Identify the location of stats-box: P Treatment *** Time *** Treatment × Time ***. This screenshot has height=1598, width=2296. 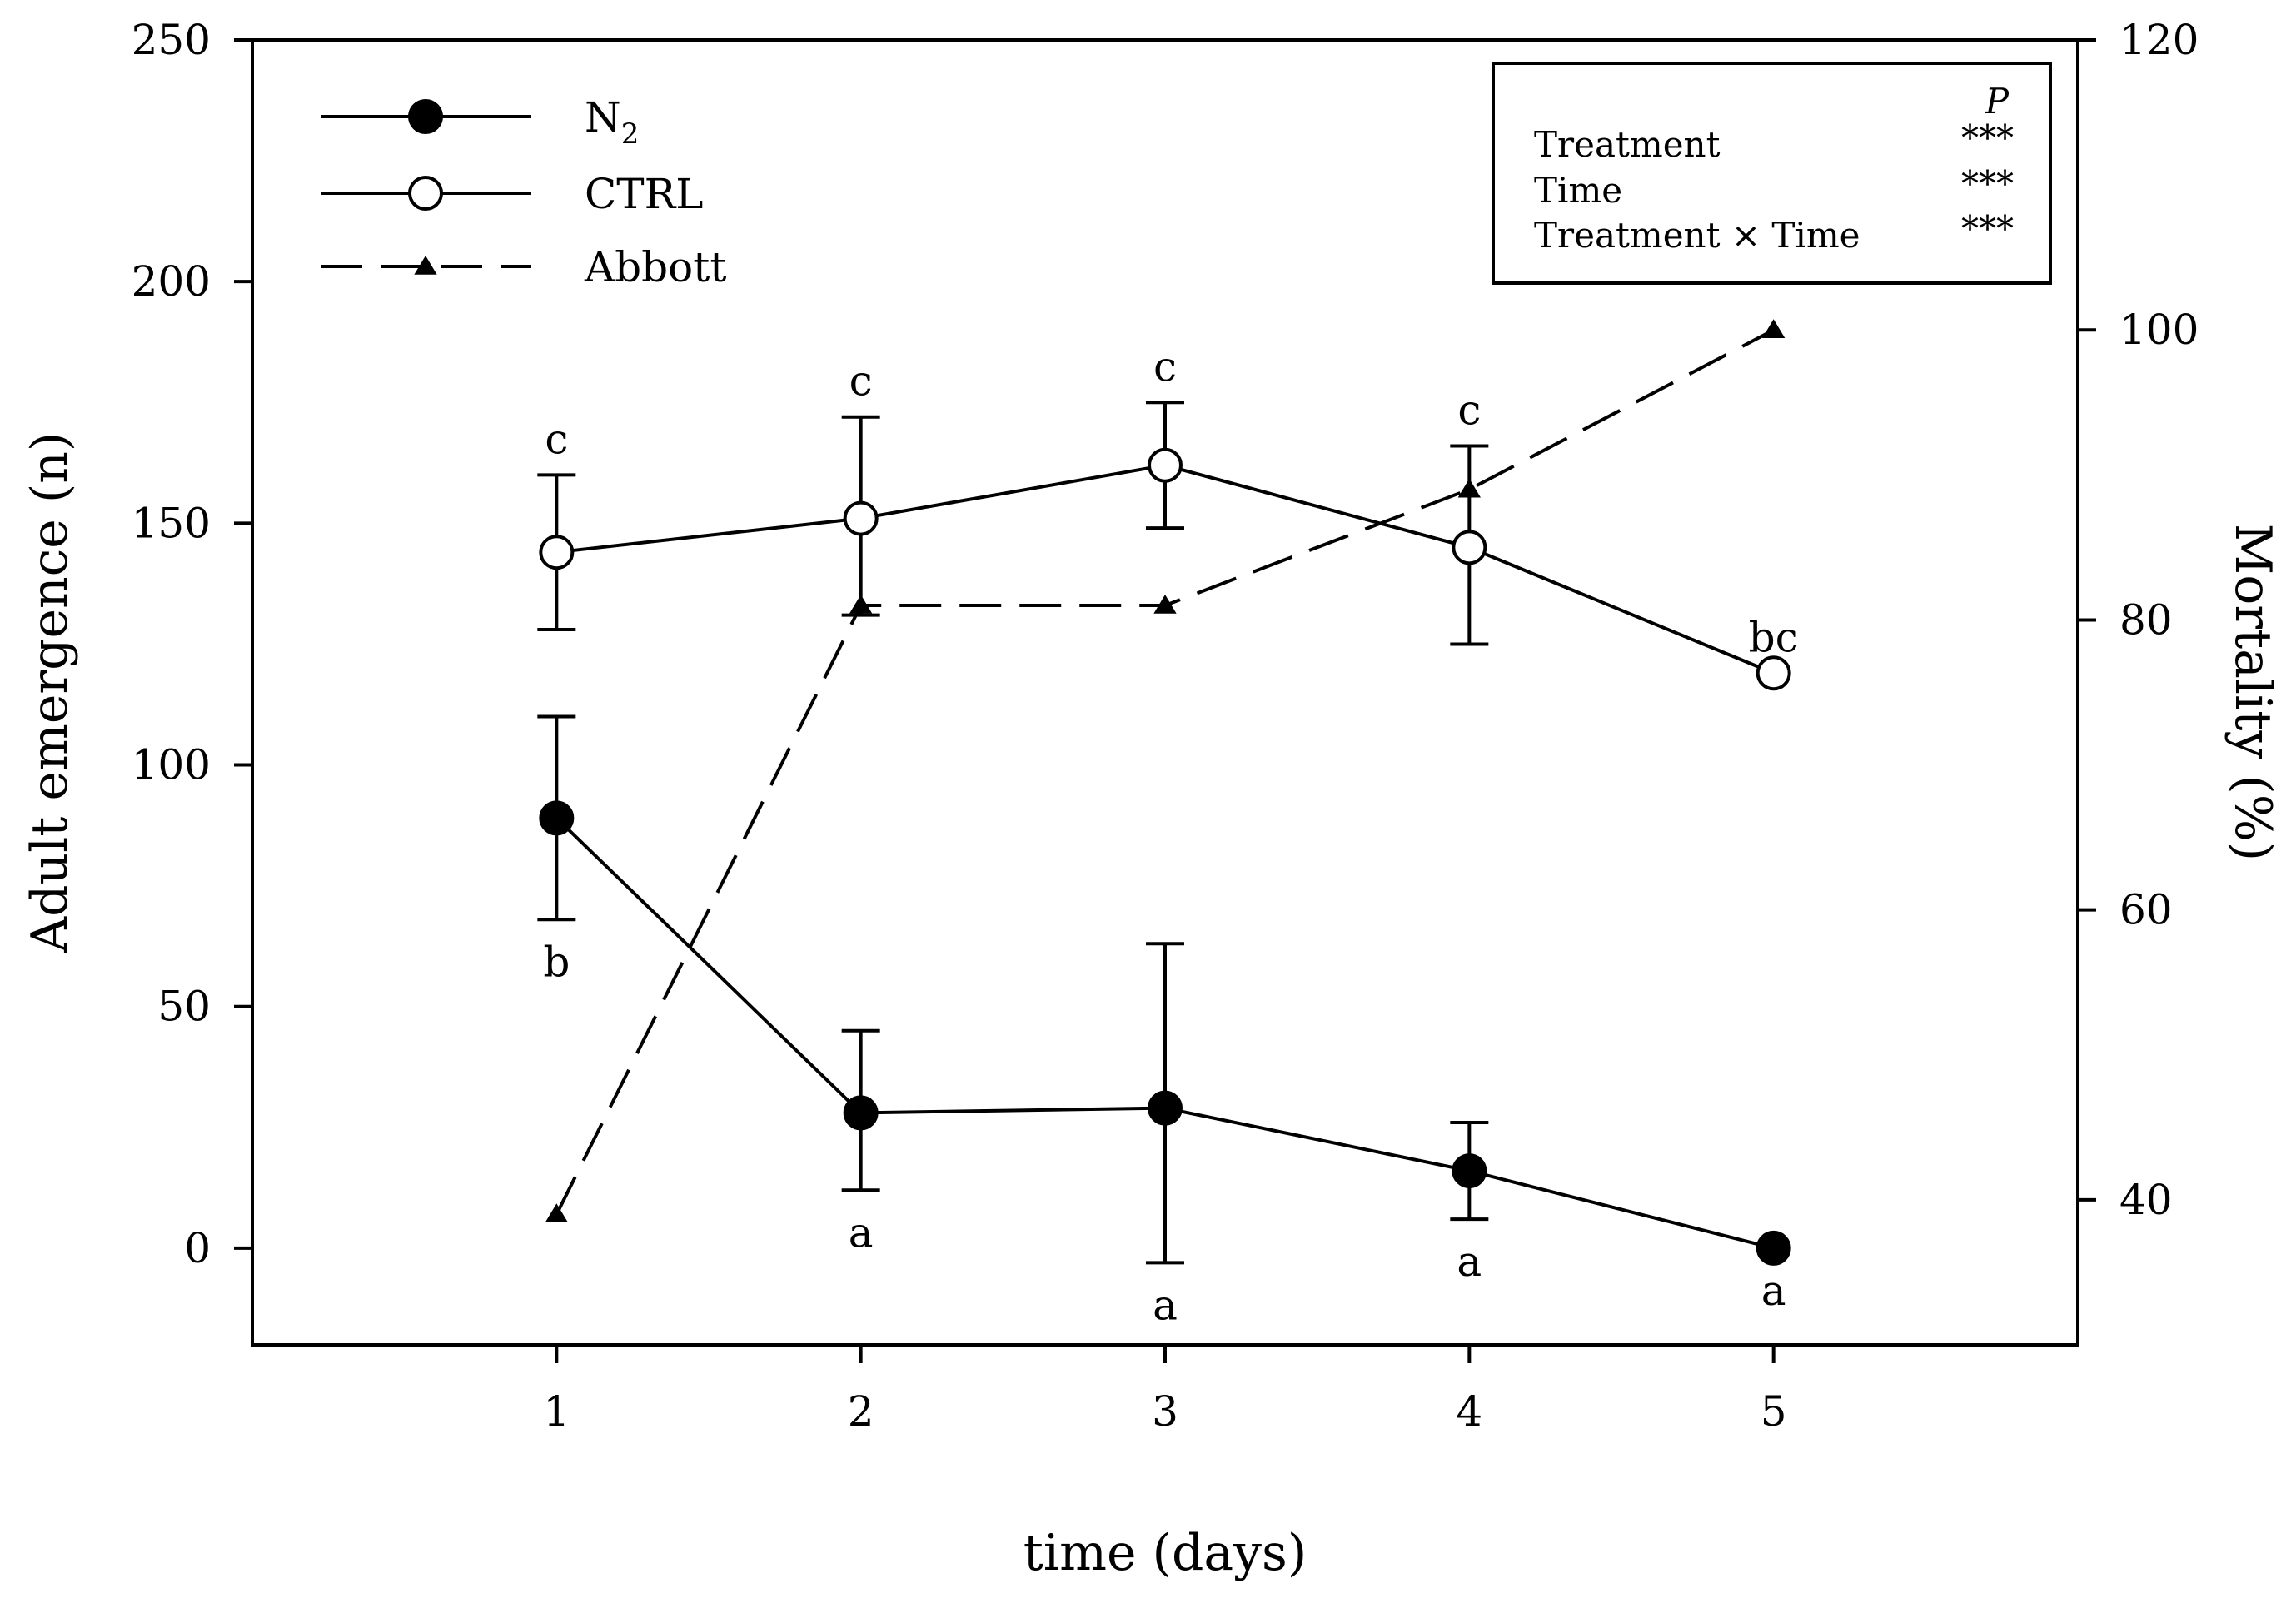
(1772, 173).